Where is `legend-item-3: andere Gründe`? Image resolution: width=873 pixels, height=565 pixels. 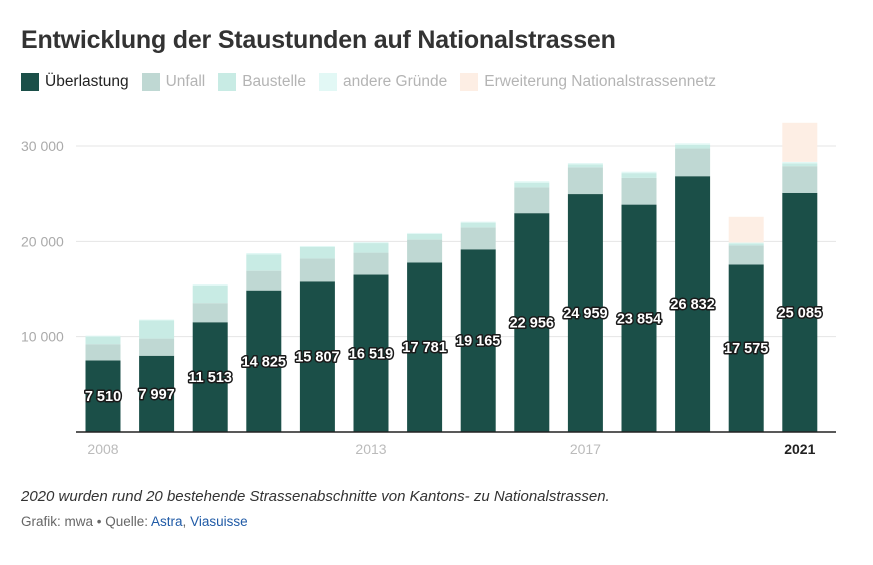
legend-item-3: andere Gründe is located at coordinates (383, 82).